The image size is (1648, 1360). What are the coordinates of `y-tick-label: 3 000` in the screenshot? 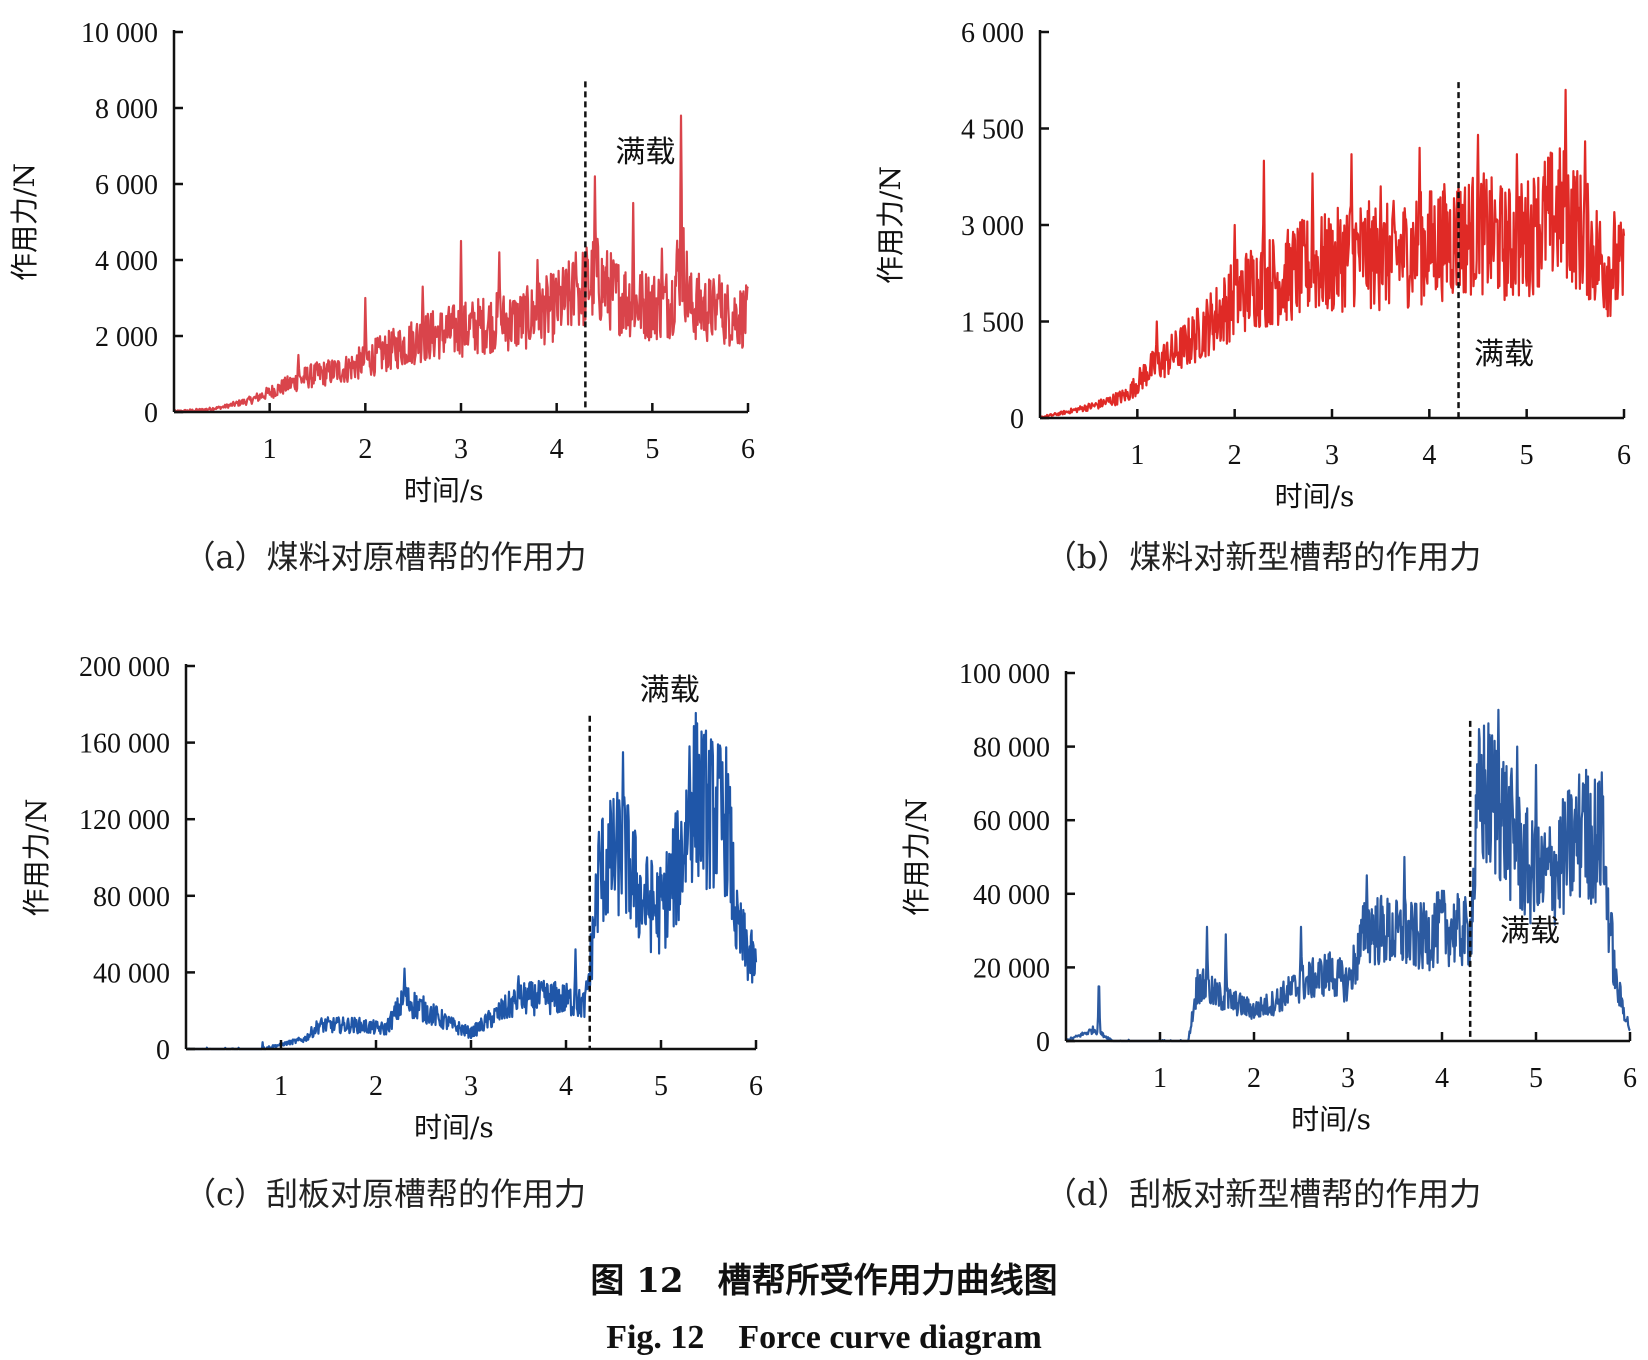 It's located at (992, 226).